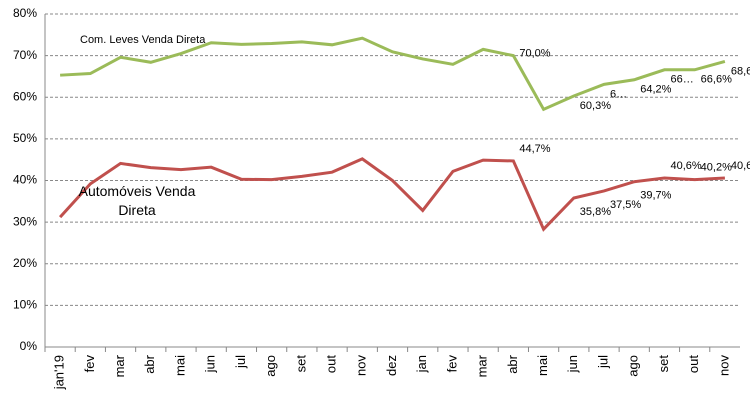 The image size is (750, 412). I want to click on y-tick-label: 50%, so click(25, 138).